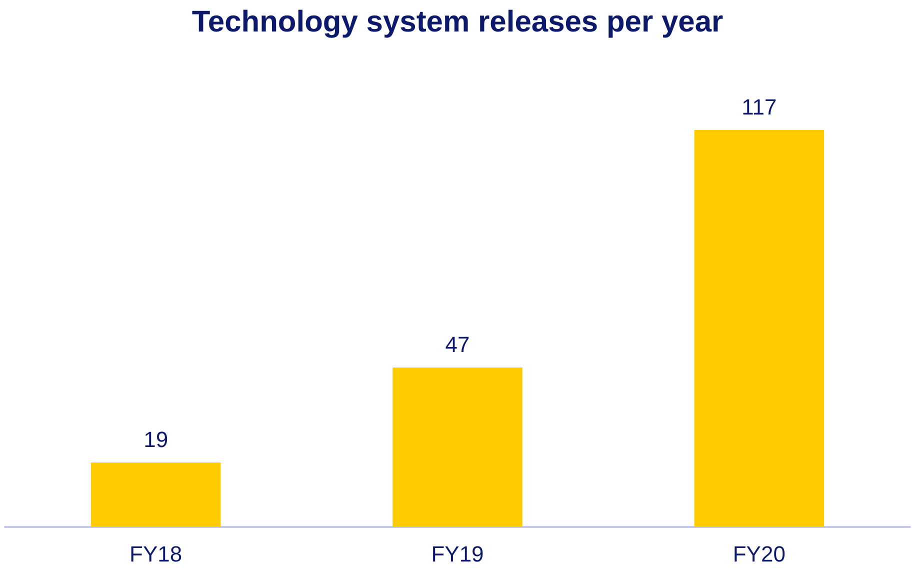  What do you see at coordinates (759, 554) in the screenshot?
I see `x-tick-label: FY20` at bounding box center [759, 554].